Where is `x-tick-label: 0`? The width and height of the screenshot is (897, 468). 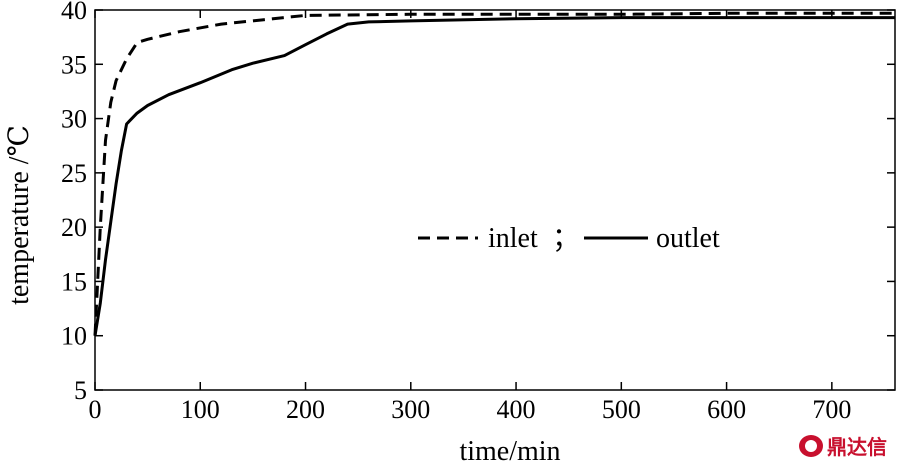 x-tick-label: 0 is located at coordinates (95, 409).